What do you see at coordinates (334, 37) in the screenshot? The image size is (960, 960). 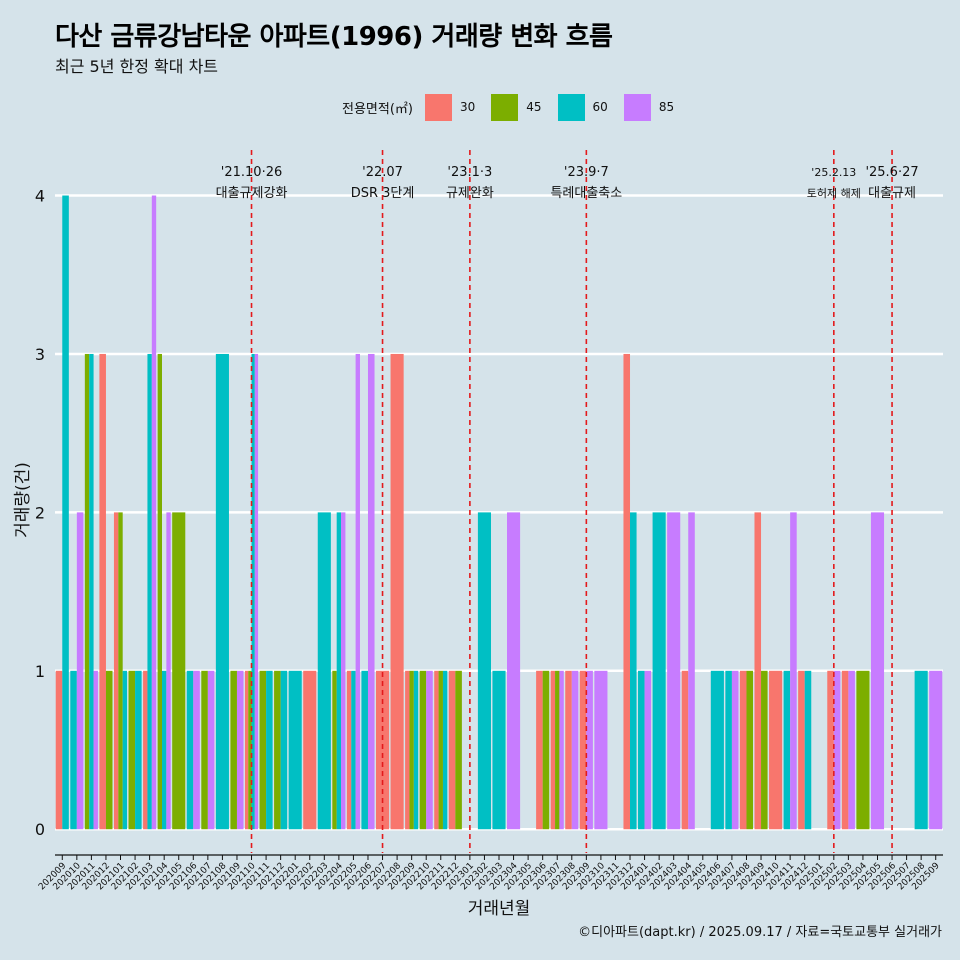 I see `chart-title: 다산 금류강남타운 아파트(1996) 거래량 변화 흐름` at bounding box center [334, 37].